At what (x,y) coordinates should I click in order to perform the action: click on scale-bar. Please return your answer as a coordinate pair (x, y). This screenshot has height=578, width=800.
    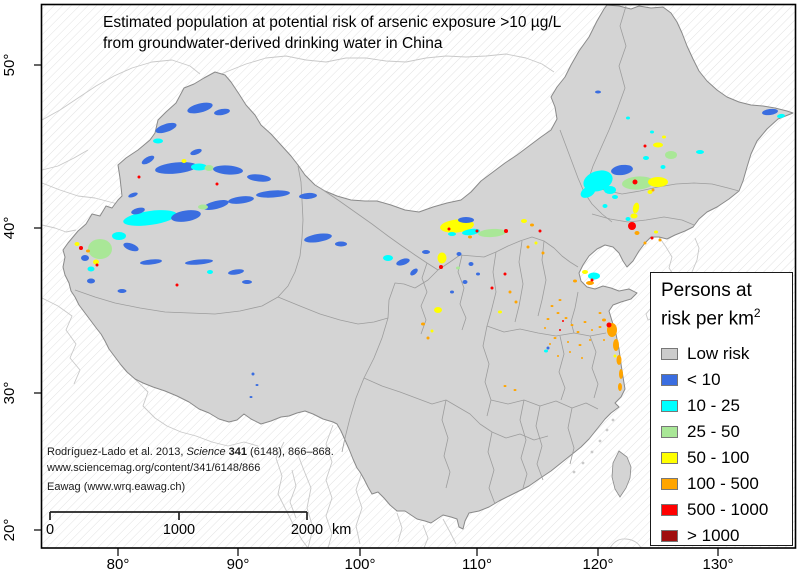
    Looking at the image, I should click on (178, 515).